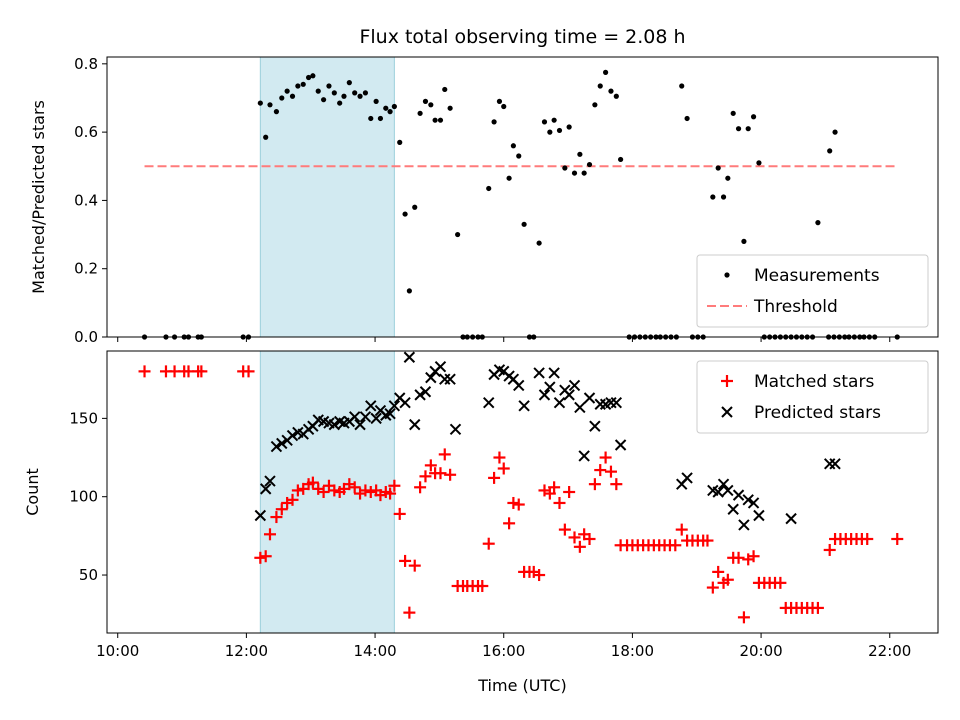 The image size is (960, 720). Describe the element at coordinates (86, 64) in the screenshot. I see `y-tick-label: 0.8` at that location.